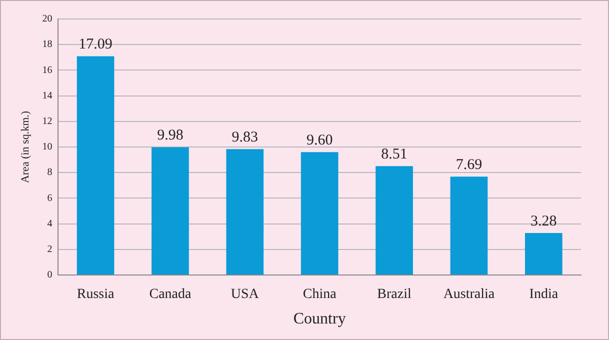 The image size is (609, 340). Describe the element at coordinates (394, 294) in the screenshot. I see `x-tick-label: Brazil` at that location.